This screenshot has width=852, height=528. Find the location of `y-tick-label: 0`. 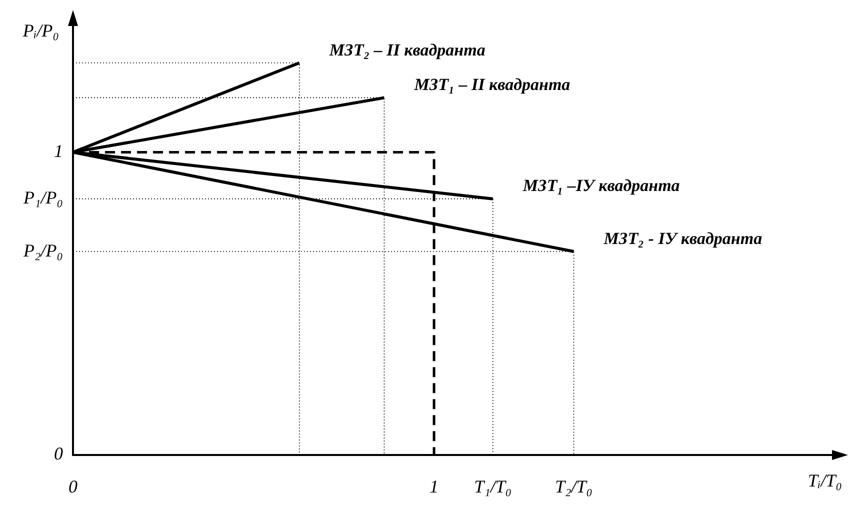

y-tick-label: 0 is located at coordinates (58, 454).